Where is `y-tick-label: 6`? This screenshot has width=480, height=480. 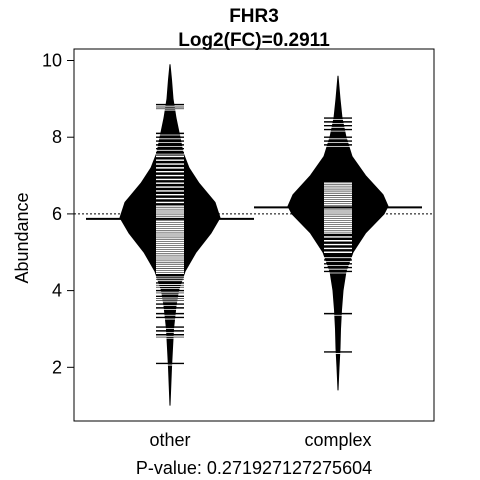 y-tick-label: 6 is located at coordinates (57, 214).